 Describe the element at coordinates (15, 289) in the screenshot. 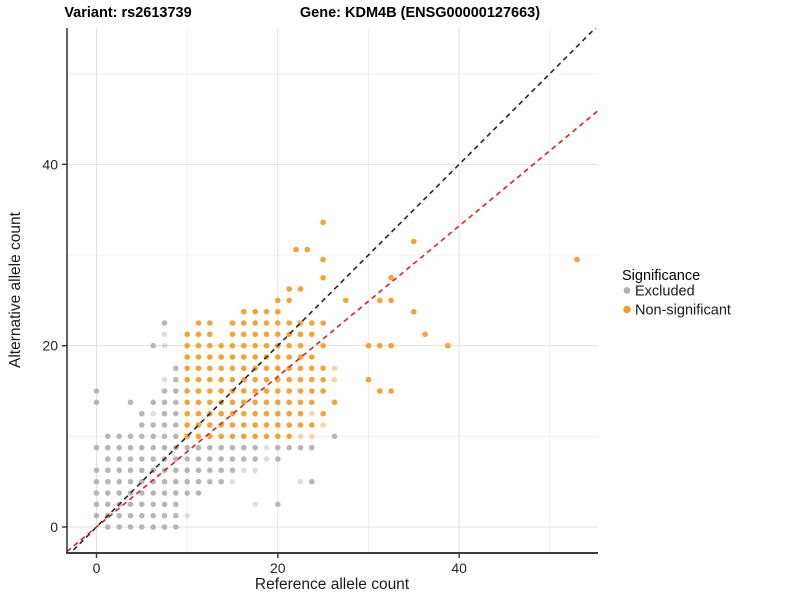

I see `y-axis-label: Alternative allele count` at that location.